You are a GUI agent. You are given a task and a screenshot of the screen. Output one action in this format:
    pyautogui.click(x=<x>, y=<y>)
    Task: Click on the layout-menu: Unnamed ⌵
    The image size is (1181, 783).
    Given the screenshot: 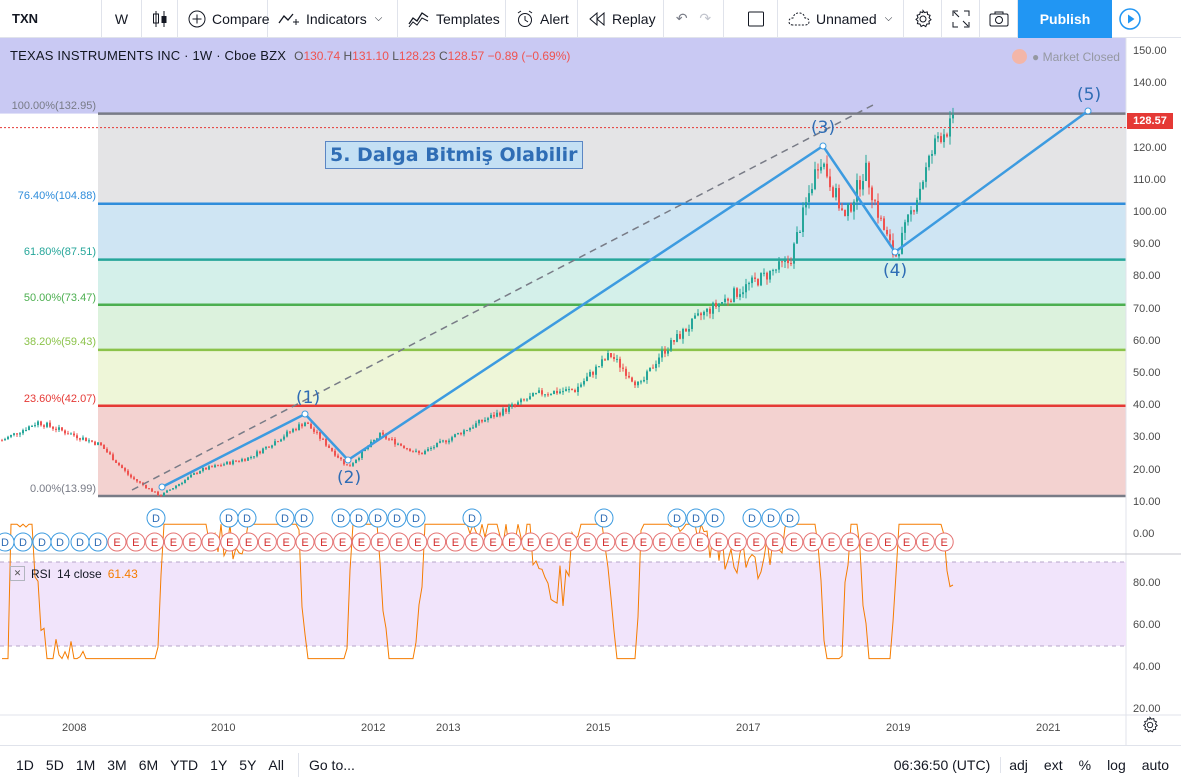 What is the action you would take?
    pyautogui.click(x=841, y=19)
    